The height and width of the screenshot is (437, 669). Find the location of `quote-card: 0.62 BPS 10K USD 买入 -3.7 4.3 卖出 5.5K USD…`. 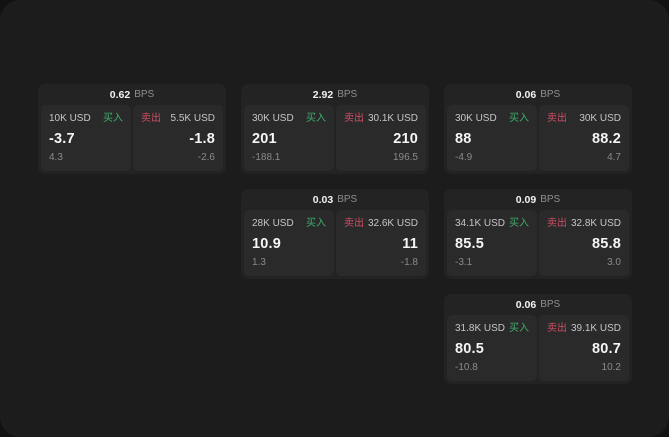

quote-card: 0.62 BPS 10K USD 买入 -3.7 4.3 卖出 5.5K USD… is located at coordinates (132, 129).